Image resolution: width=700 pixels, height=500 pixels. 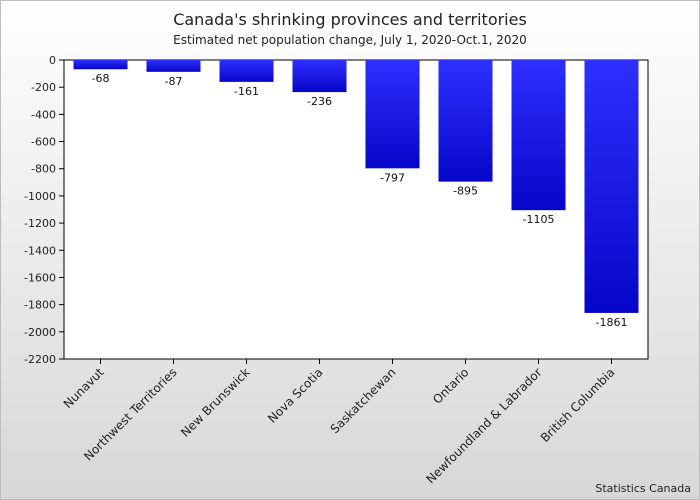 What do you see at coordinates (40, 196) in the screenshot?
I see `y-tick-label: -1000` at bounding box center [40, 196].